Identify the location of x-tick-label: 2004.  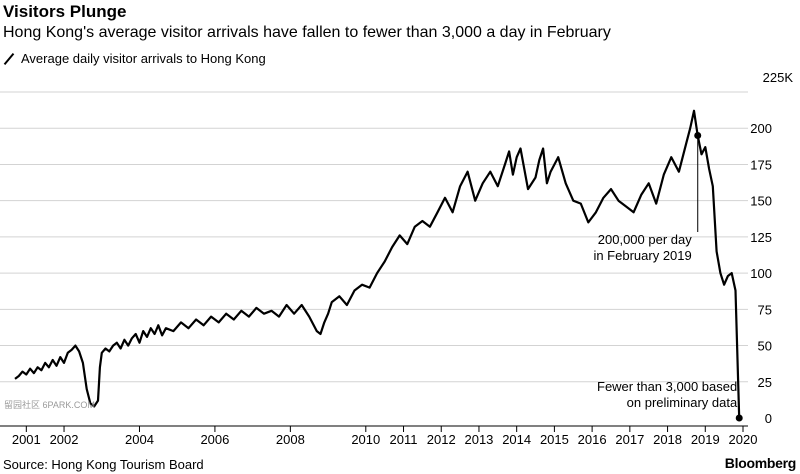
(139, 439).